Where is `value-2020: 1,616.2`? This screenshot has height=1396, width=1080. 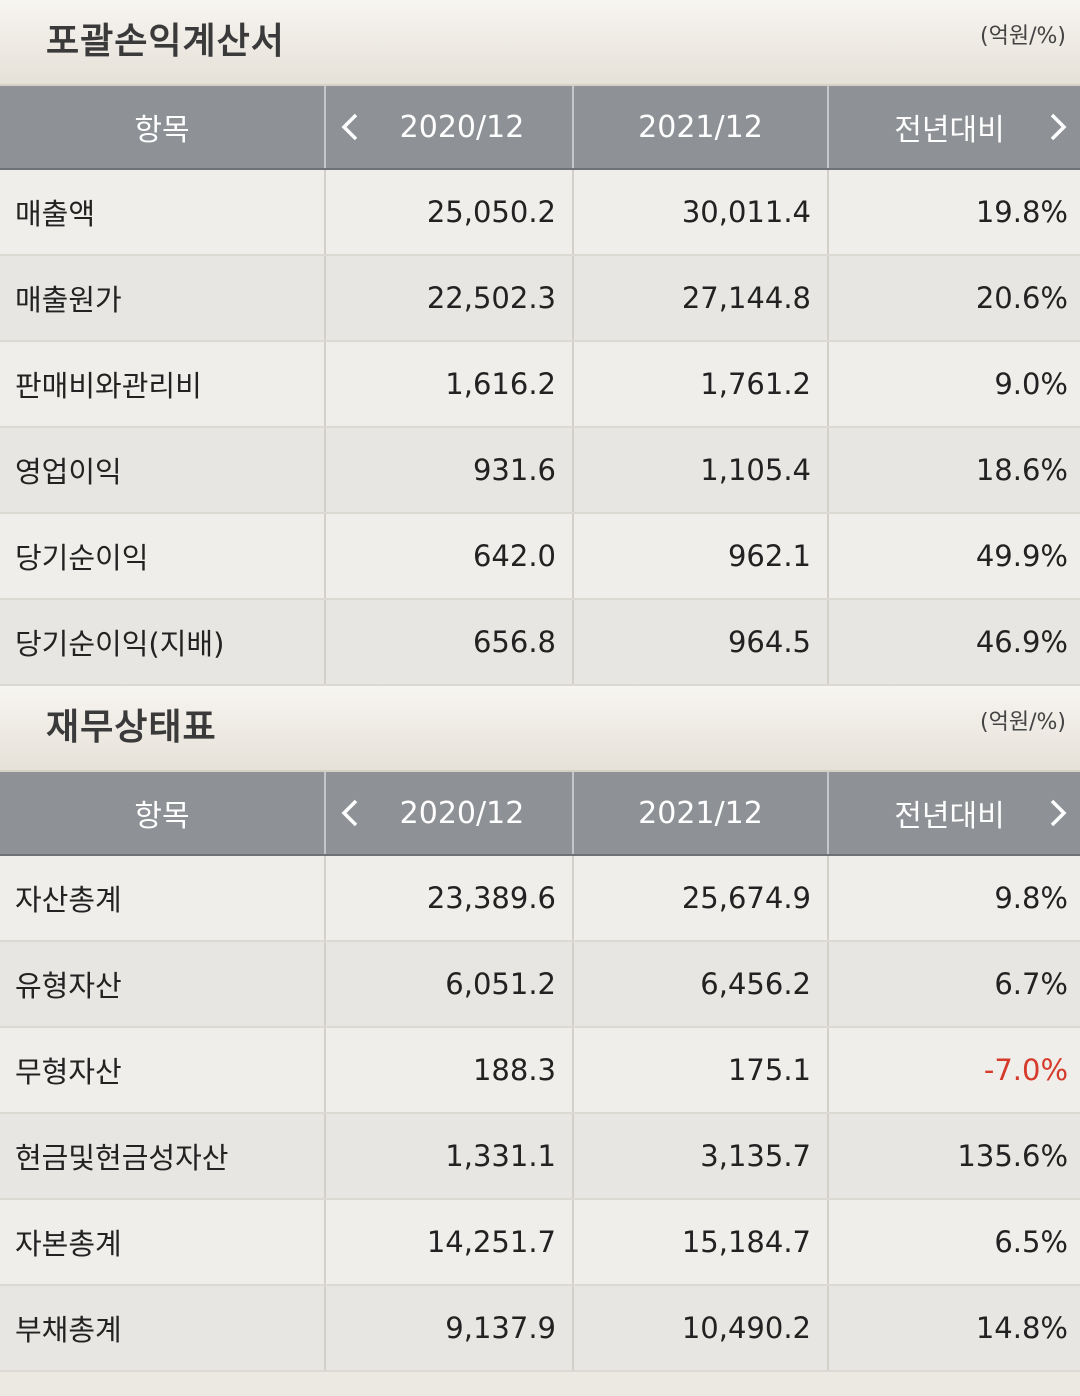 value-2020: 1,616.2 is located at coordinates (450, 384).